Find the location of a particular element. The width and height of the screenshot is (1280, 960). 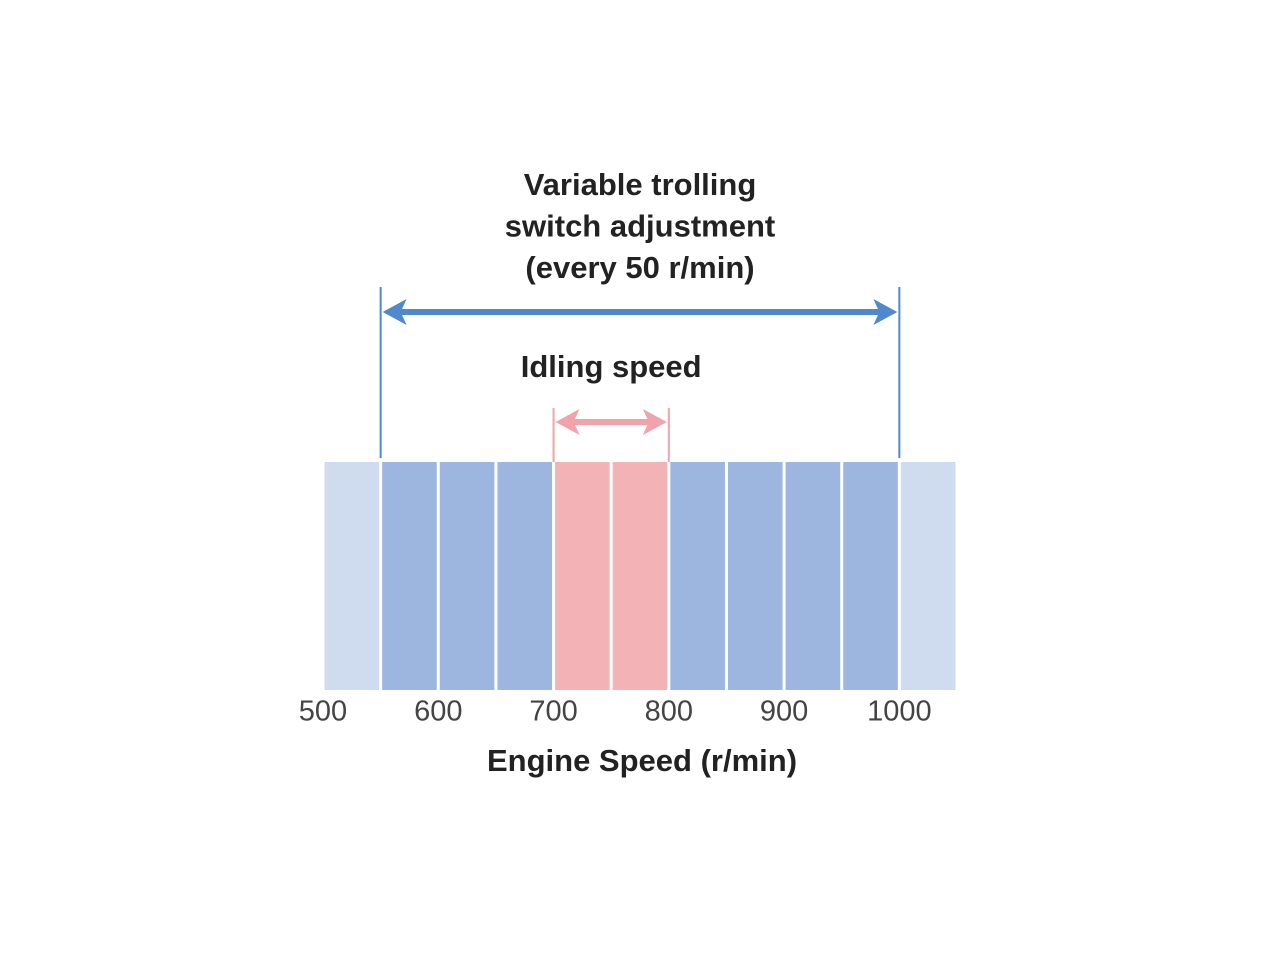

x-tick-label: 500 is located at coordinates (323, 712).